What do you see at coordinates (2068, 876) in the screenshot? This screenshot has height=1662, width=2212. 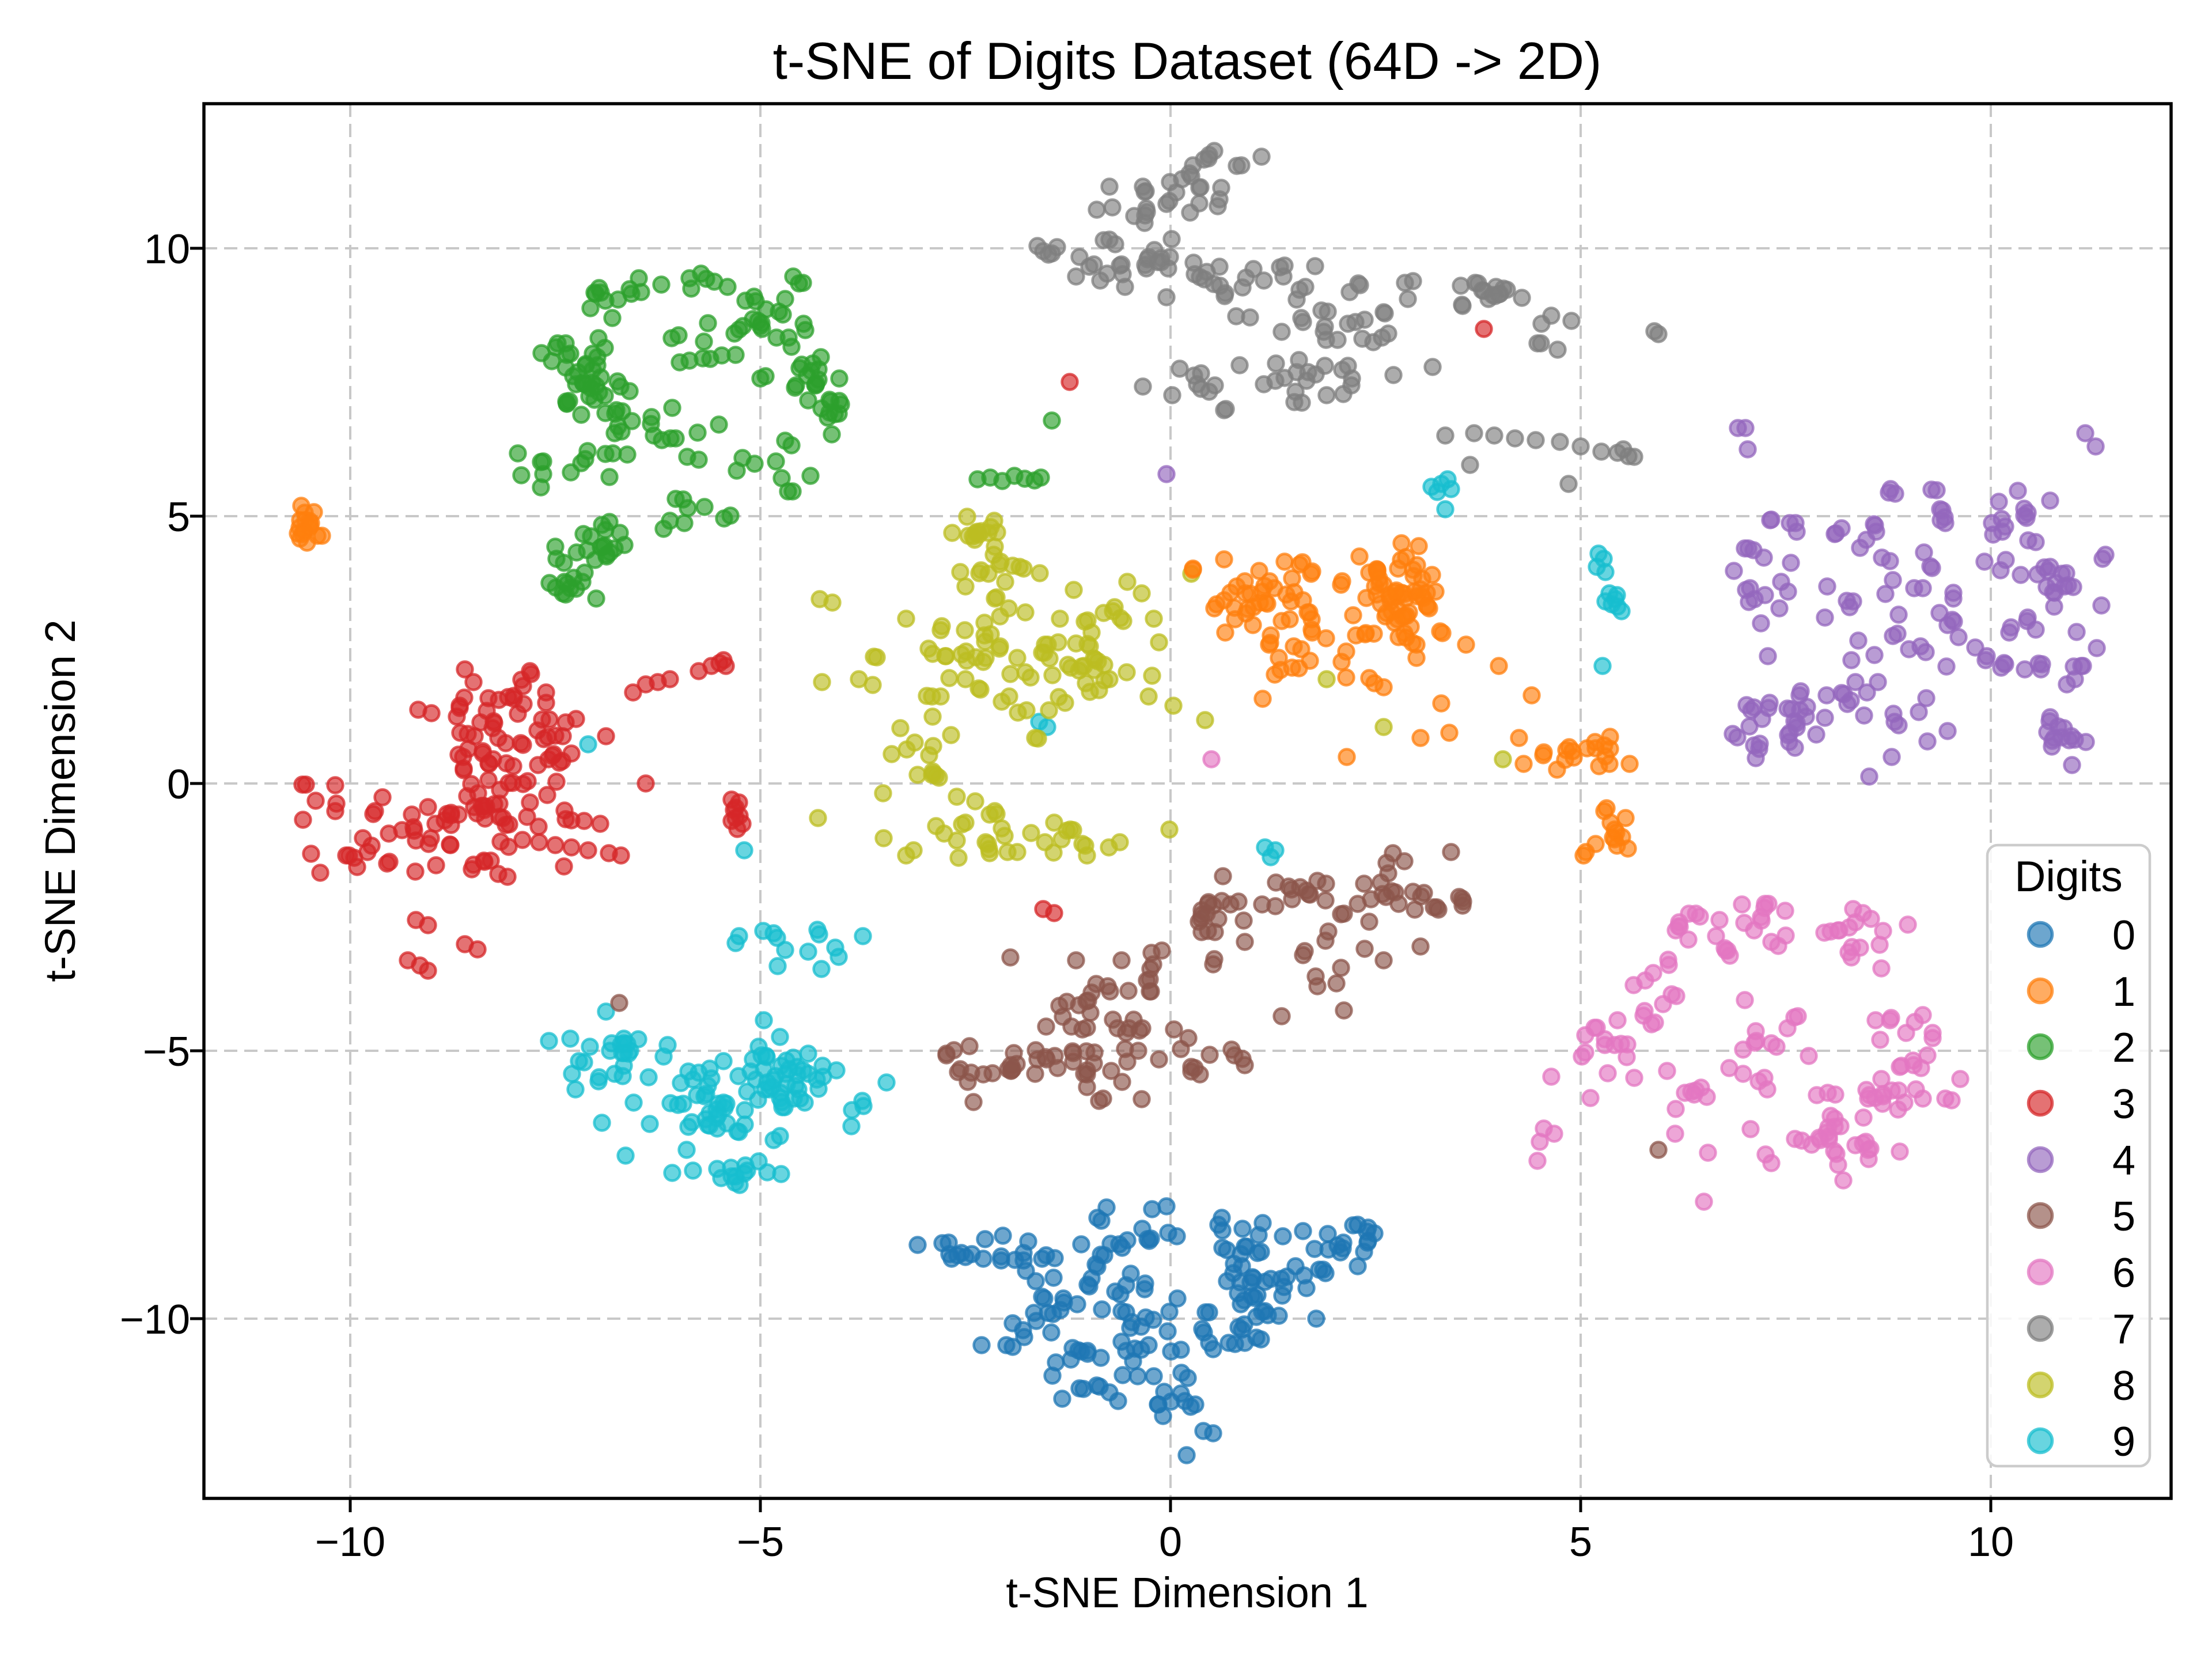 I see `svg-text: Digits` at bounding box center [2068, 876].